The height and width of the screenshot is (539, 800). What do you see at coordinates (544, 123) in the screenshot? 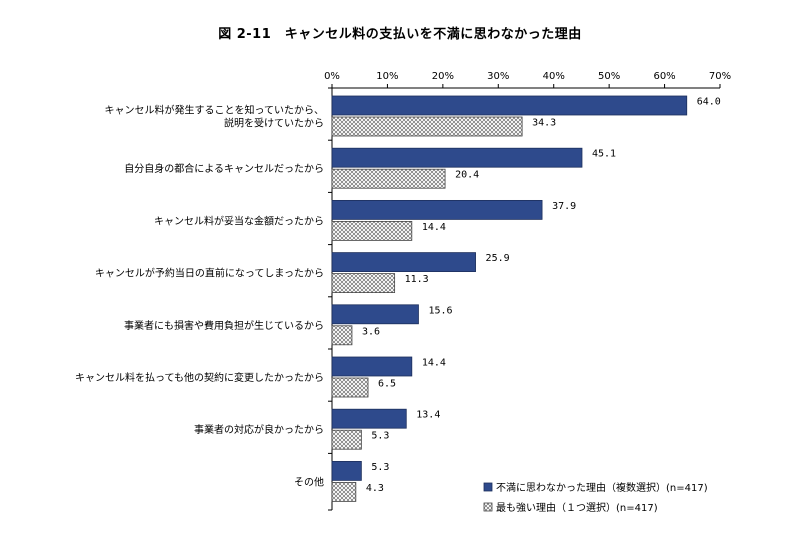
I see `data-label: 34.3` at bounding box center [544, 123].